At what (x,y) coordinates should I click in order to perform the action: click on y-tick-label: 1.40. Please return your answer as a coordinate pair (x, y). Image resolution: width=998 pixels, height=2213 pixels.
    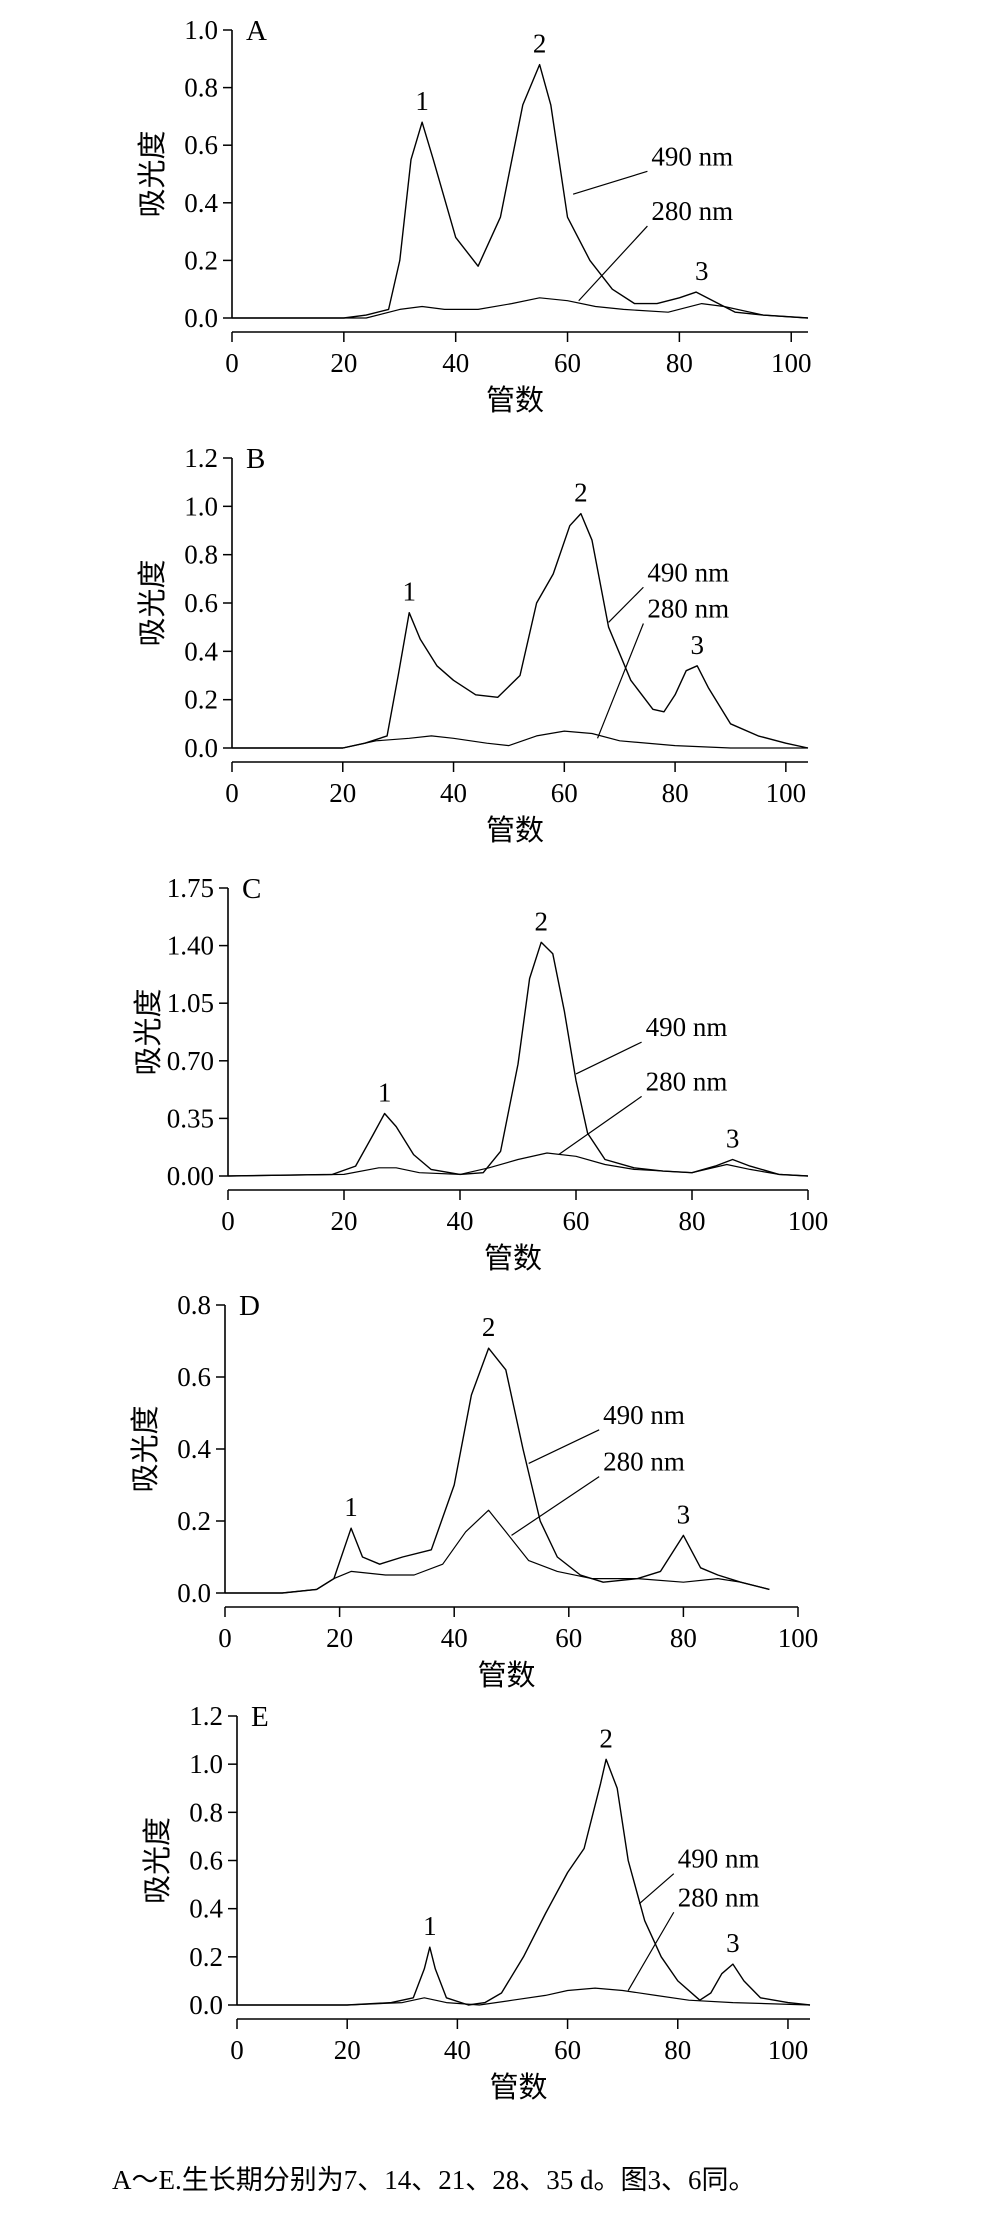
    Looking at the image, I should click on (190, 946).